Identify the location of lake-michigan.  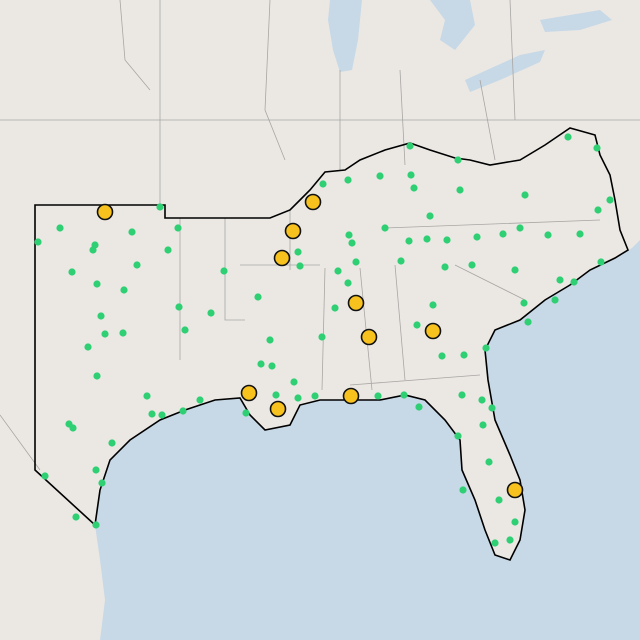
(345, 36).